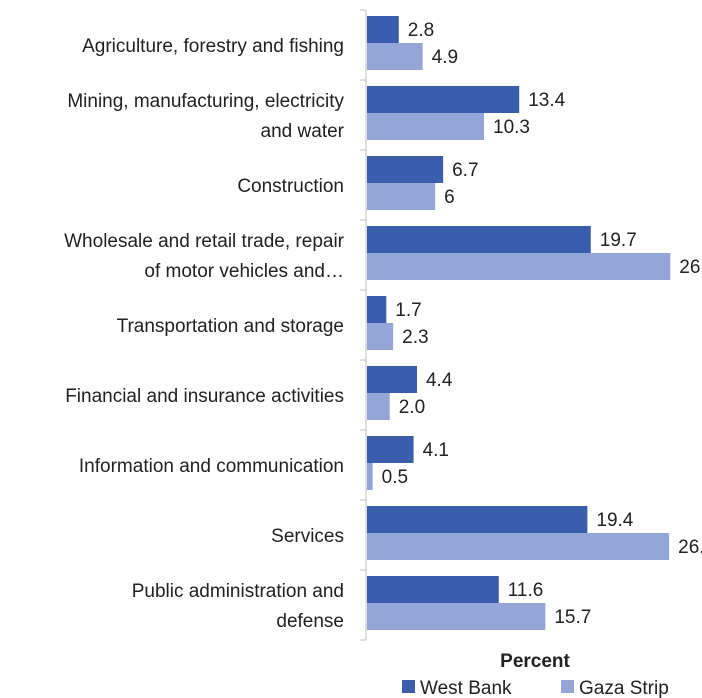 This screenshot has height=698, width=702. I want to click on data-label: 4.9, so click(445, 57).